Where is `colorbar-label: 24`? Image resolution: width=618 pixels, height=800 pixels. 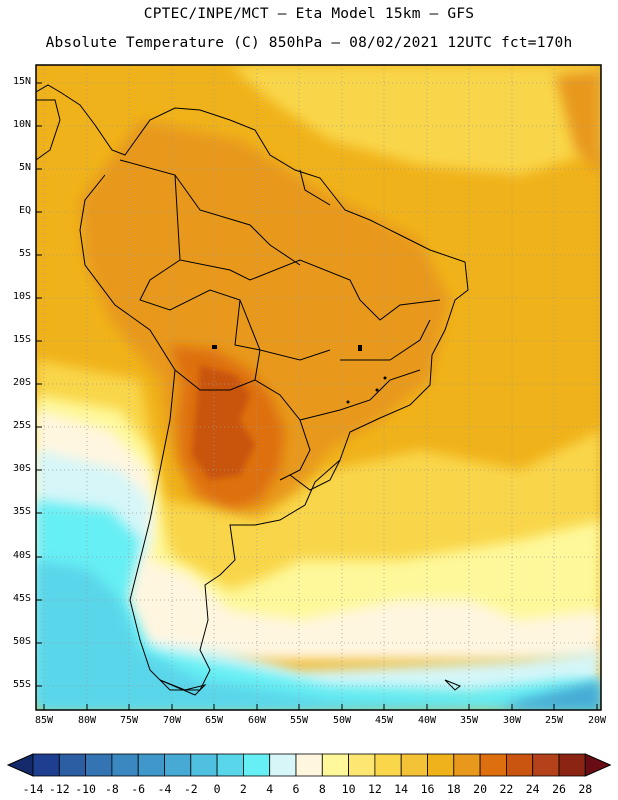
colorbar-label: 24 is located at coordinates (532, 789).